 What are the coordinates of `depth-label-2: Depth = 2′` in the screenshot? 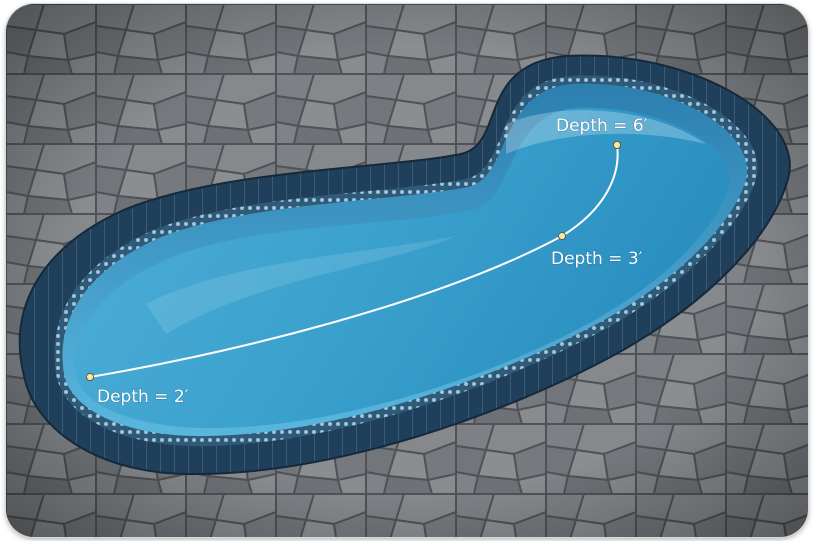 It's located at (143, 397).